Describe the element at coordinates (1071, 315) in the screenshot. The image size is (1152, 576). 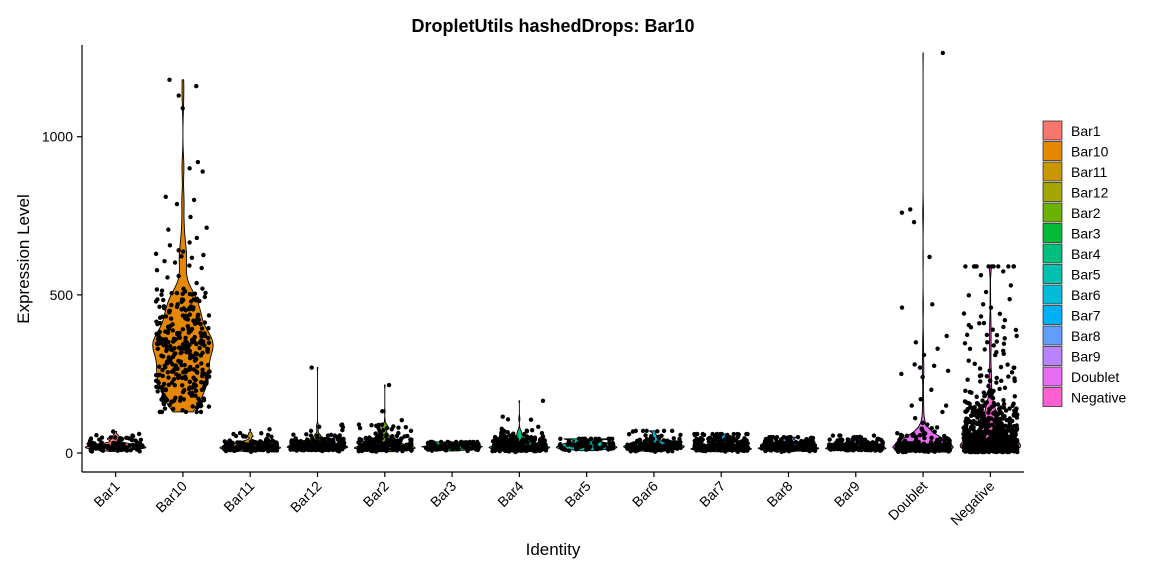
I see `legend-item-Bar7: Bar7` at that location.